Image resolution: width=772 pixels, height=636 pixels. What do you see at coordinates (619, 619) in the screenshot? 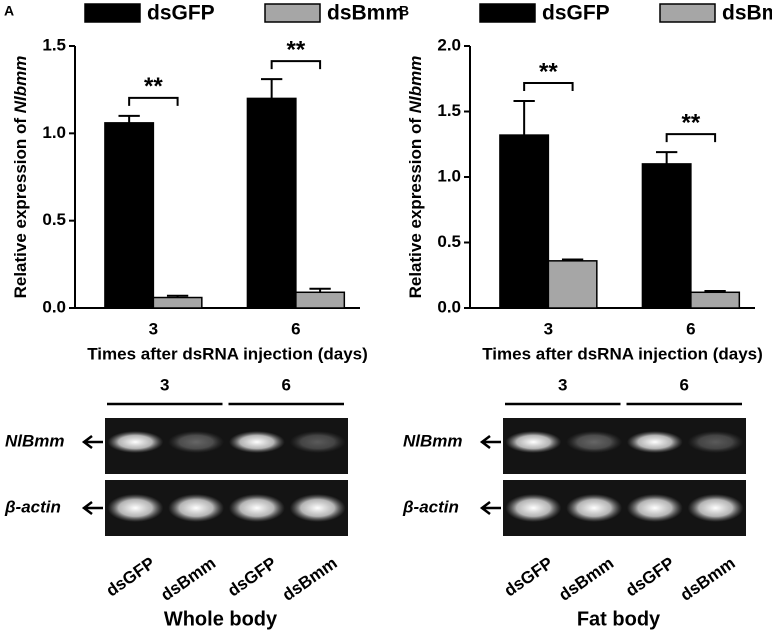
I see `gel-caption: Fat body` at bounding box center [619, 619].